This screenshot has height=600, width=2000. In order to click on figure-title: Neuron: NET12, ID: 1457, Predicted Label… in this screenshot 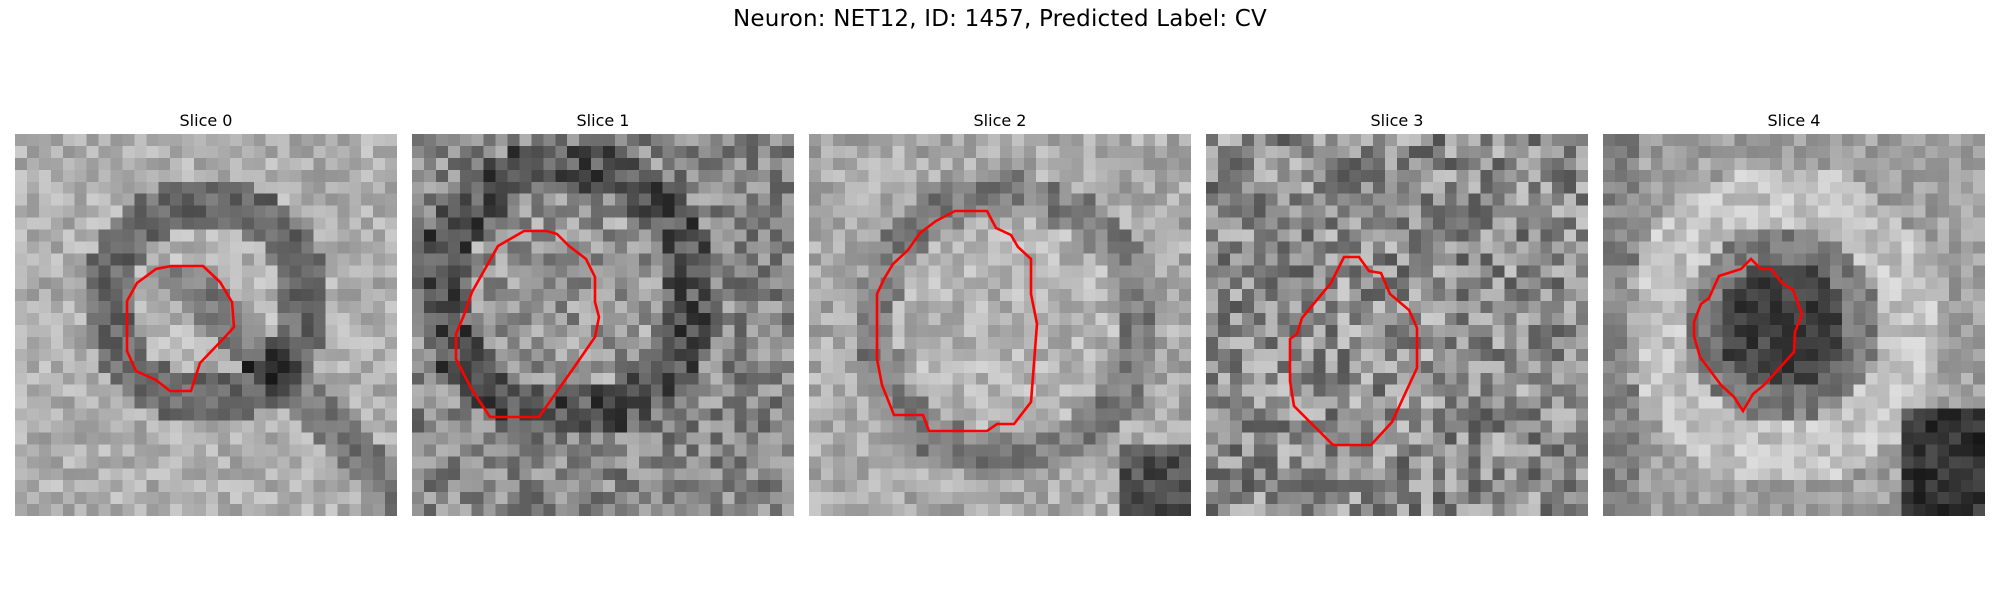, I will do `click(1000, 19)`.